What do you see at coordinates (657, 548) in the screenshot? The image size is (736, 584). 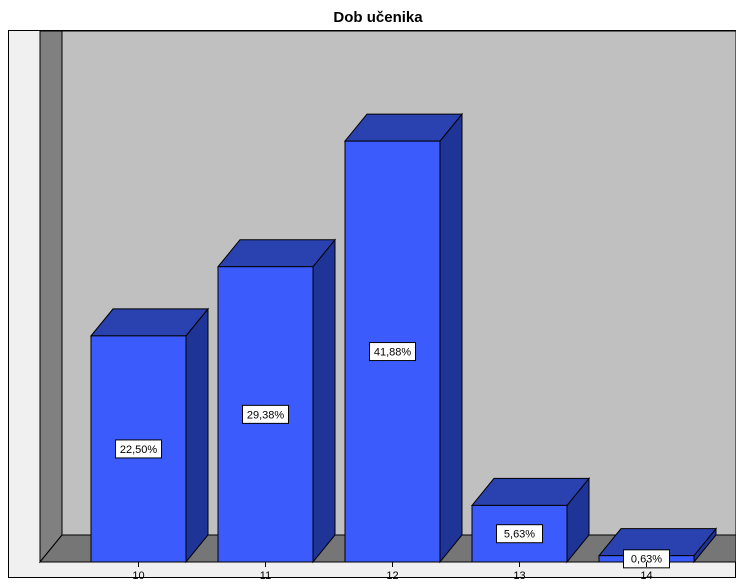 I see `bar-group: 0,63%` at bounding box center [657, 548].